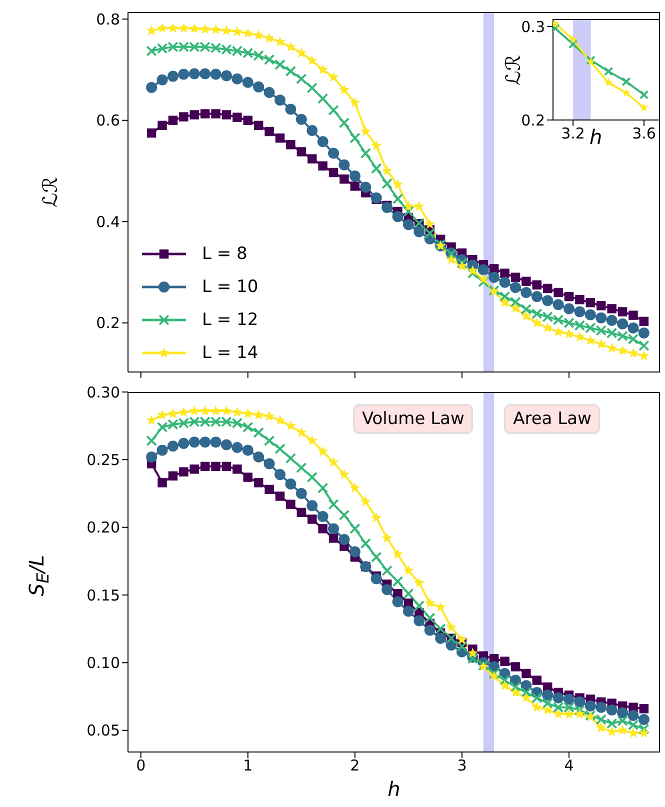 Image resolution: width=665 pixels, height=807 pixels. I want to click on x-tick-label: 4, so click(569, 765).